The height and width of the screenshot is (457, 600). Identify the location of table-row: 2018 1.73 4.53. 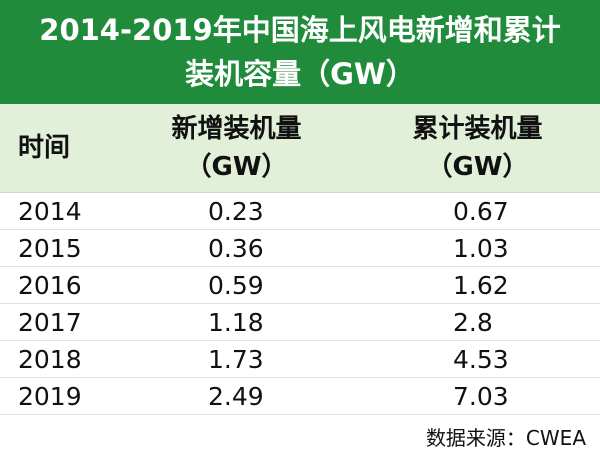
(300, 359).